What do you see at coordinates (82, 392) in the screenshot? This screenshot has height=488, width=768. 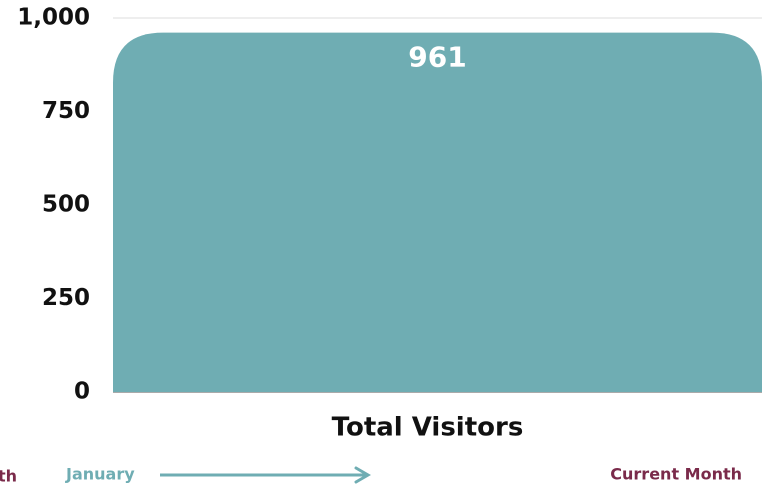 I see `y-tick-label: 0` at bounding box center [82, 392].